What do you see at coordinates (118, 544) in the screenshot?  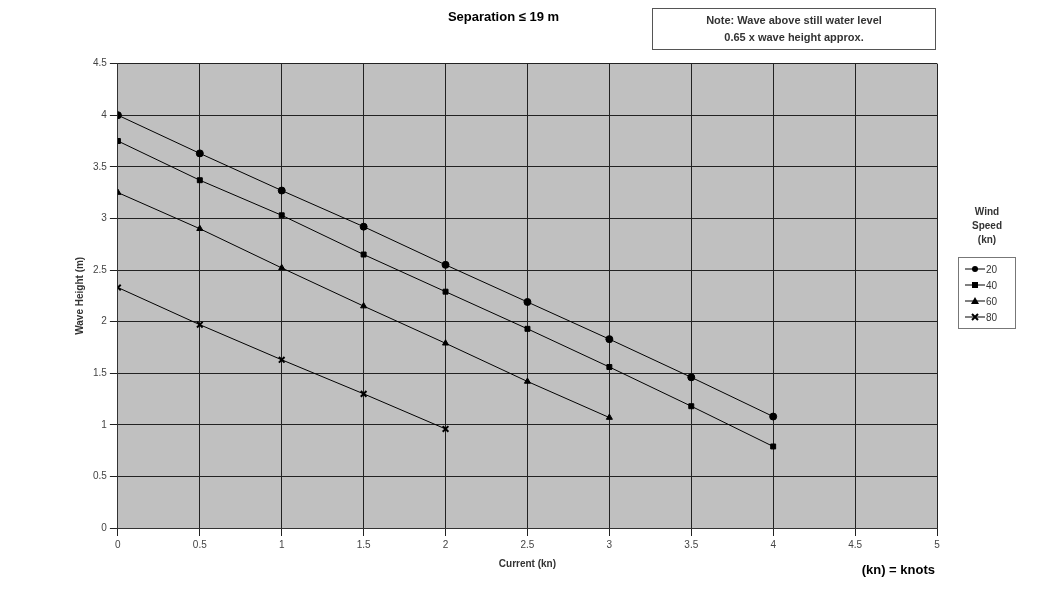 I see `x-tick-label: 0` at bounding box center [118, 544].